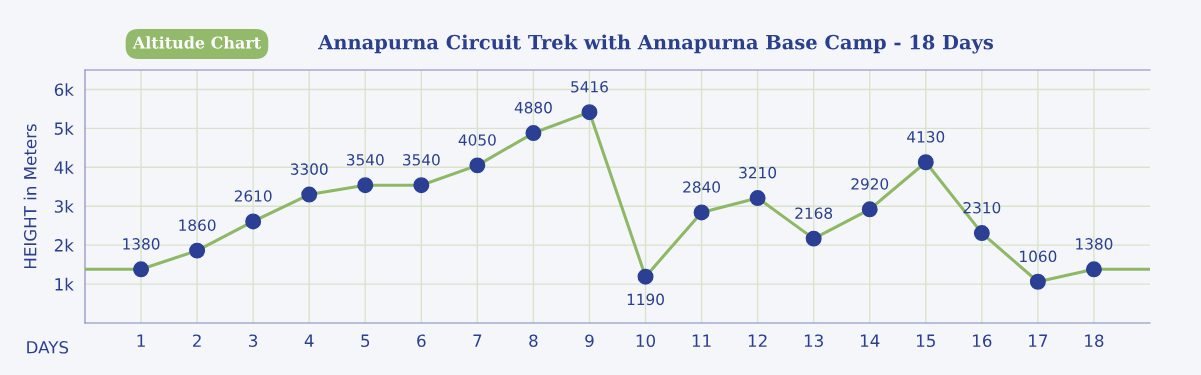 Image resolution: width=1201 pixels, height=375 pixels. What do you see at coordinates (813, 341) in the screenshot?
I see `x-tick-label: 13` at bounding box center [813, 341].